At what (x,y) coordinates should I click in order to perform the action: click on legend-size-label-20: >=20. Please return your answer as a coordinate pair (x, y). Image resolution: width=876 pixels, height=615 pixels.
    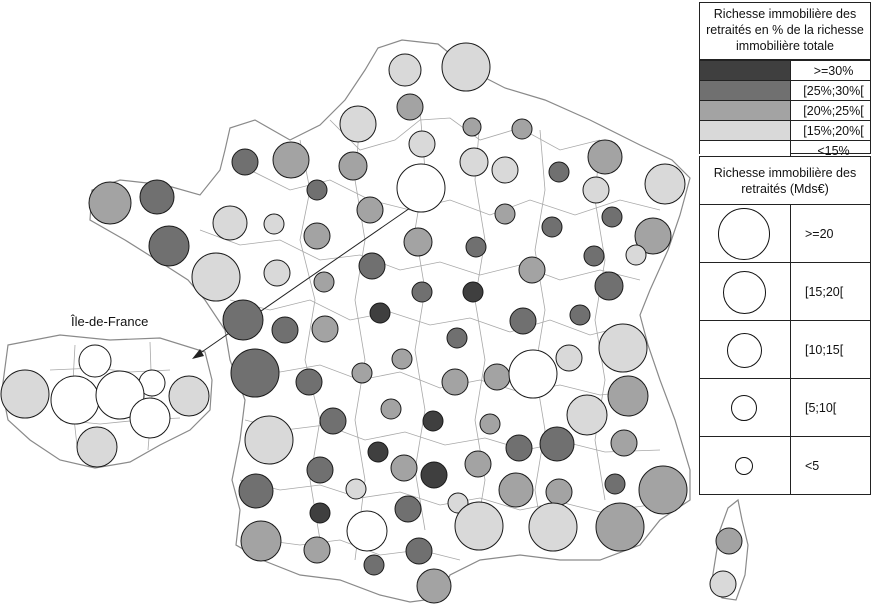
    Looking at the image, I should click on (819, 233).